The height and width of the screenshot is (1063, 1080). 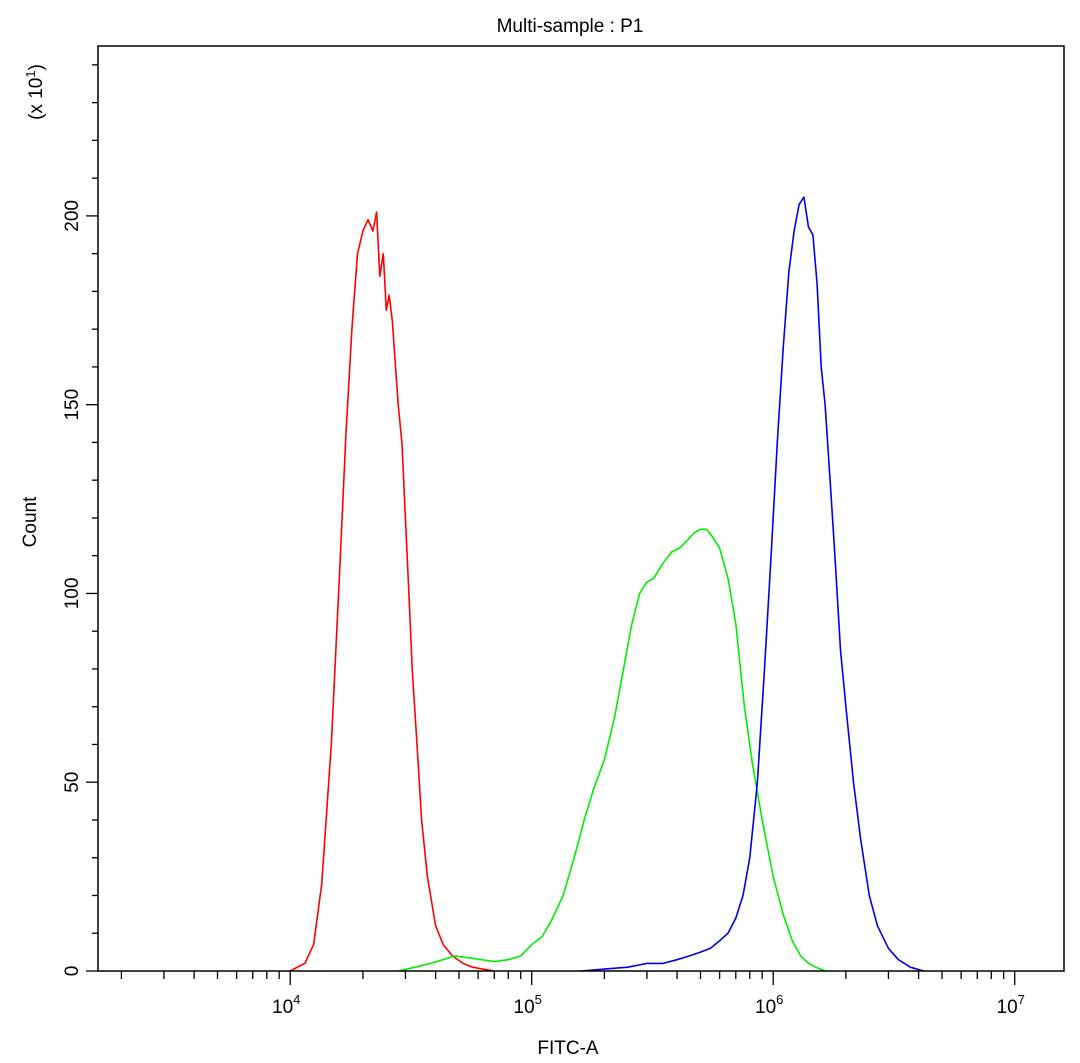 What do you see at coordinates (80, 520) in the screenshot?
I see `y-axis: 0 50 100 150 200` at bounding box center [80, 520].